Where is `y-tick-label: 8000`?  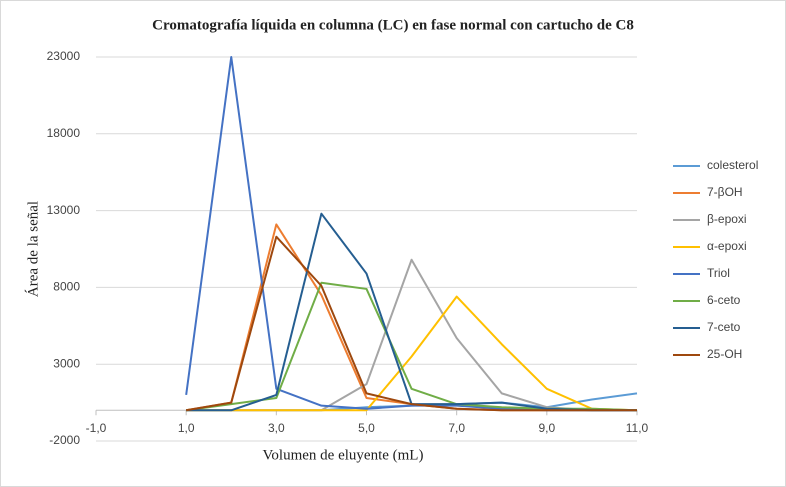 y-tick-label: 8000 is located at coordinates (66, 287).